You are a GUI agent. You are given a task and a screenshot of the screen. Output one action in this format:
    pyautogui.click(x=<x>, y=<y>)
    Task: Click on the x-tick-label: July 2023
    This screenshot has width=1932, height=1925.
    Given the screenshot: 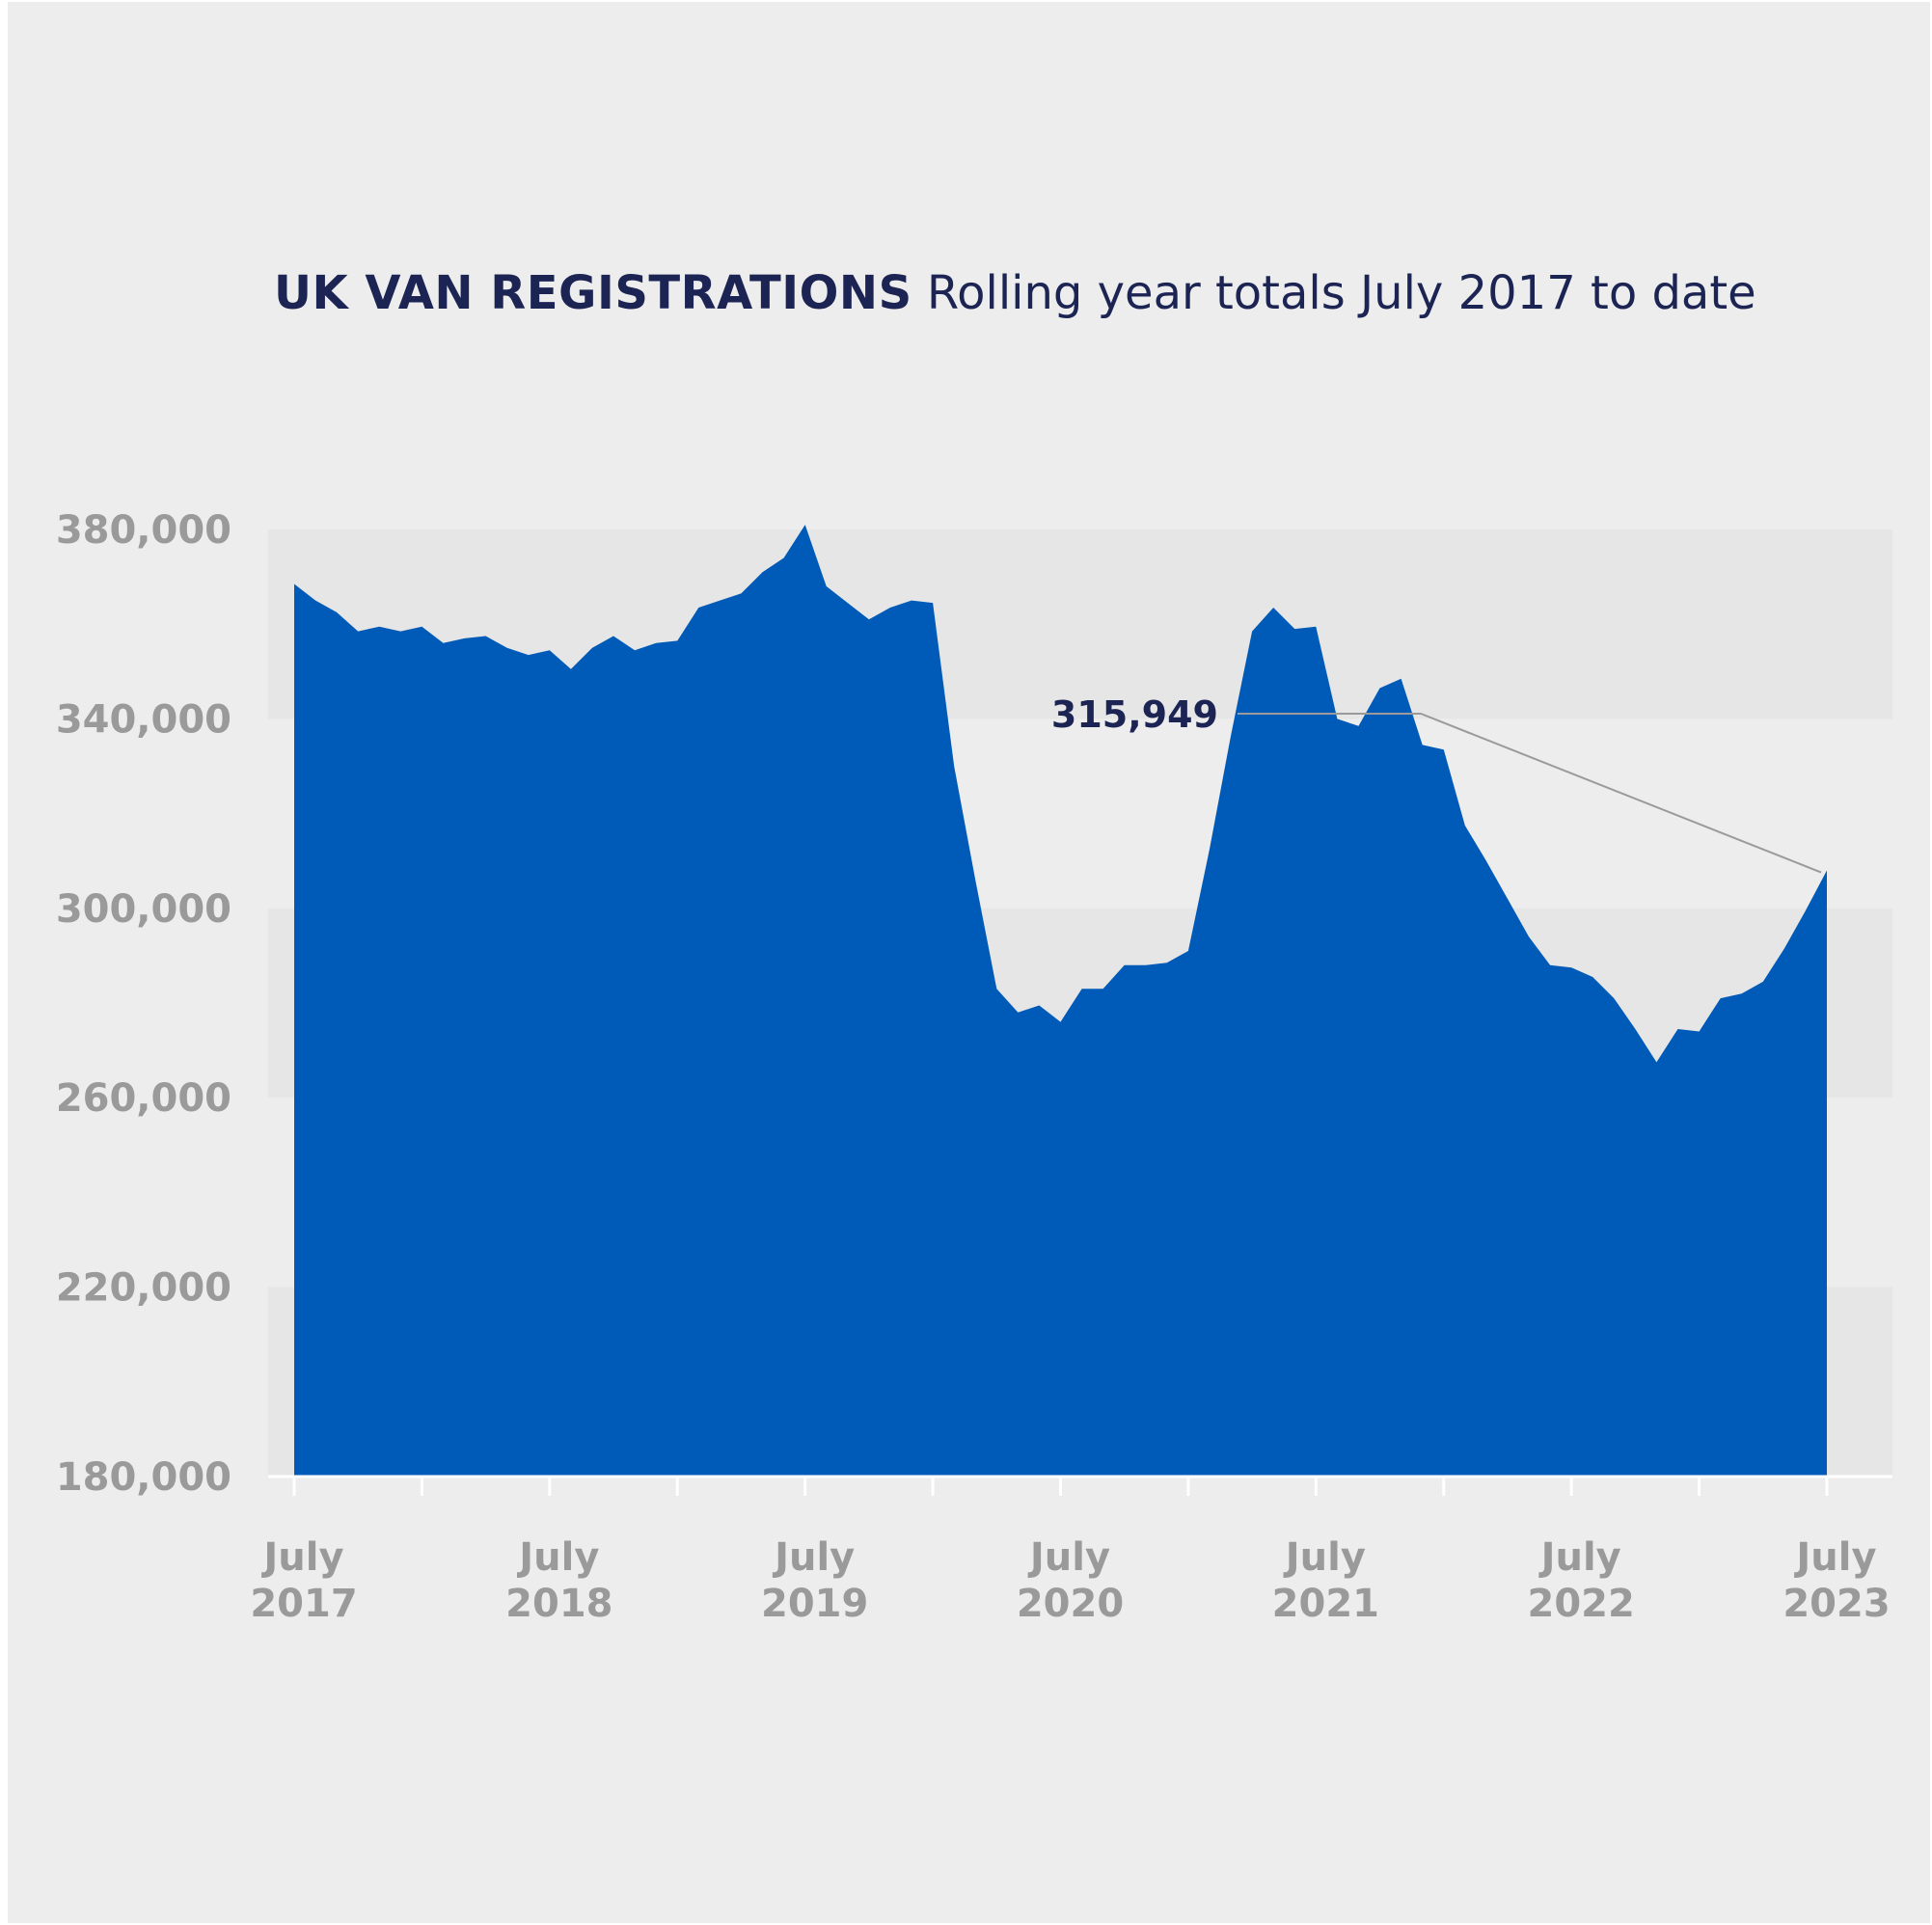 What is the action you would take?
    pyautogui.click(x=1836, y=1580)
    